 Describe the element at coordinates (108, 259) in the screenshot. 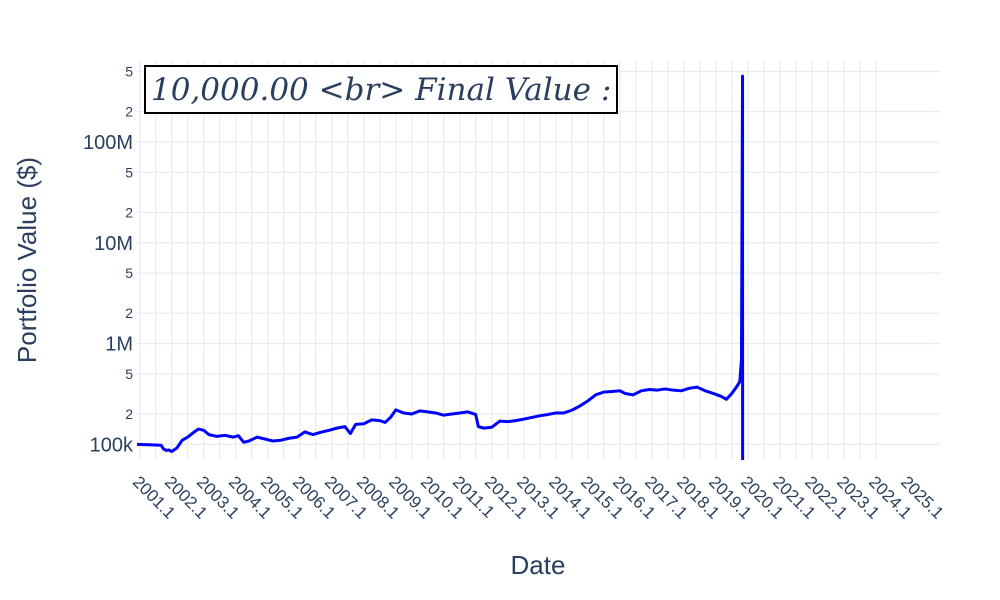

I see `y-tick-labels: 100k 1M 10M 100M 2 5 2 5 2 5 2 5` at that location.